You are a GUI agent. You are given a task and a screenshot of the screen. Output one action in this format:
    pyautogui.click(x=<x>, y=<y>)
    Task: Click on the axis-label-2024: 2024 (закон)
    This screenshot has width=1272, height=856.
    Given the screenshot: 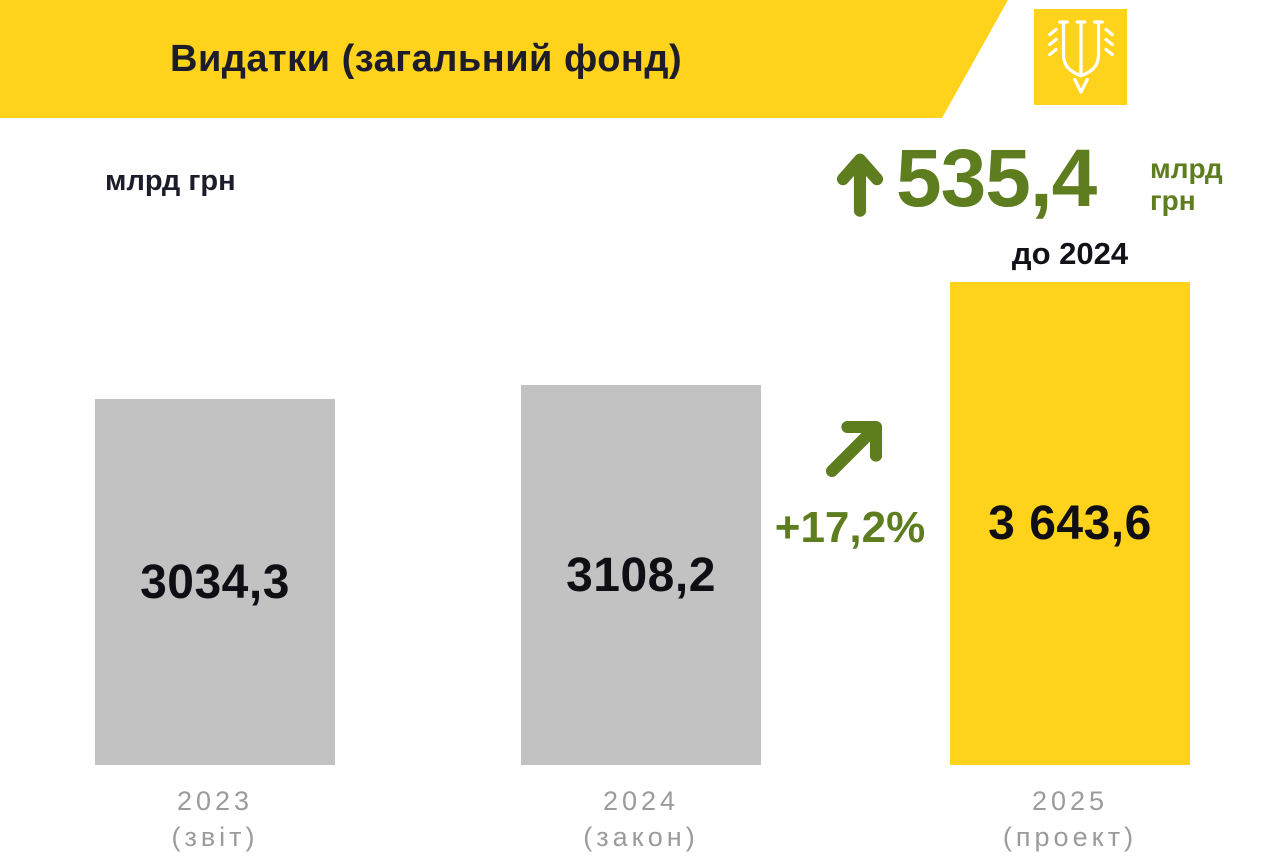 What is the action you would take?
    pyautogui.click(x=641, y=819)
    